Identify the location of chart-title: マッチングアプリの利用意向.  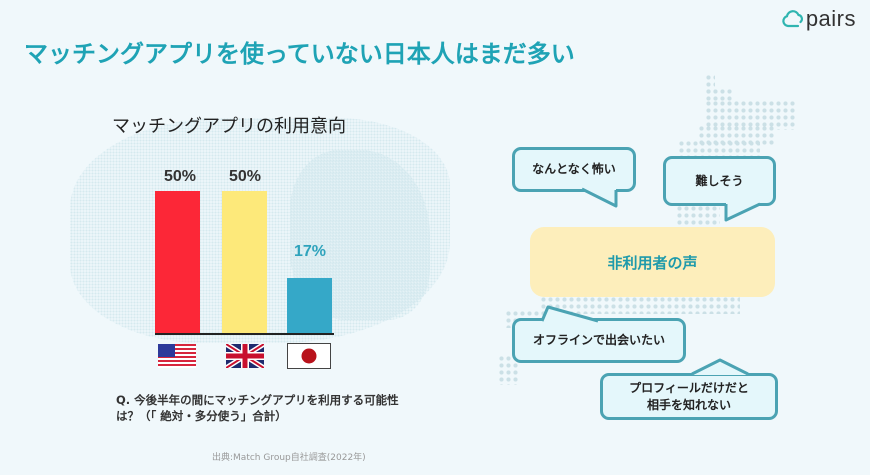
(229, 126).